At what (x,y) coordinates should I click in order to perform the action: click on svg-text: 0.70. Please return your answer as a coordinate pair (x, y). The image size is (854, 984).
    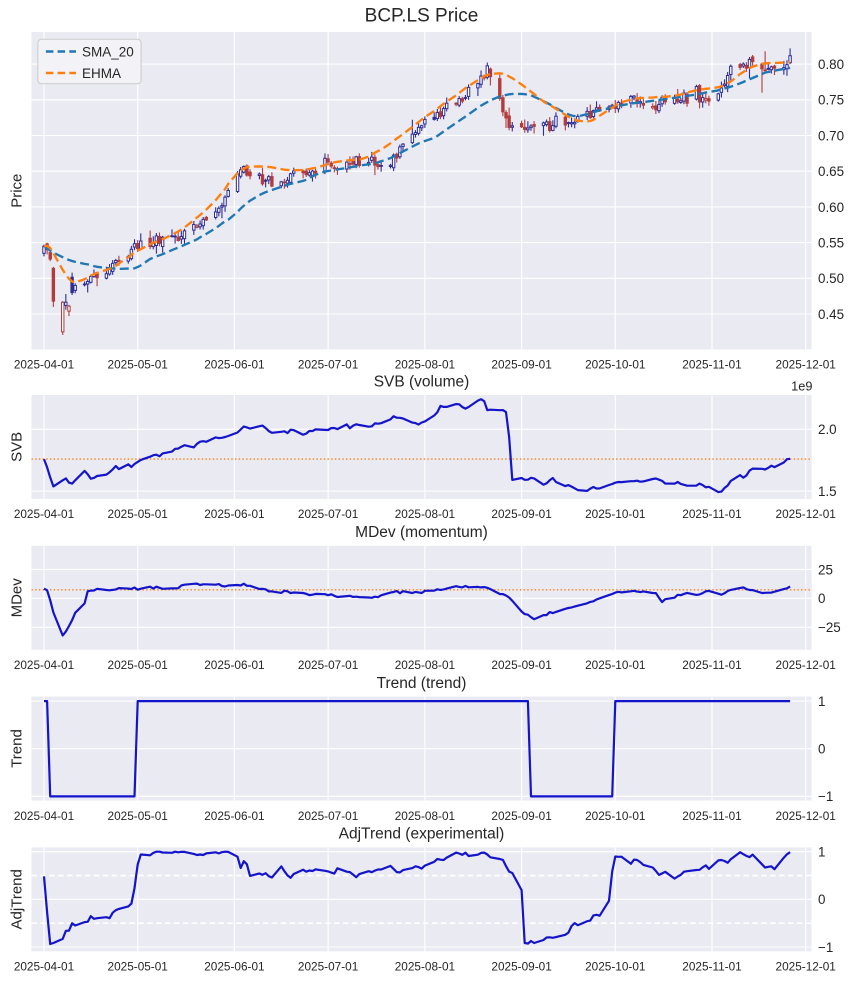
    Looking at the image, I should click on (831, 135).